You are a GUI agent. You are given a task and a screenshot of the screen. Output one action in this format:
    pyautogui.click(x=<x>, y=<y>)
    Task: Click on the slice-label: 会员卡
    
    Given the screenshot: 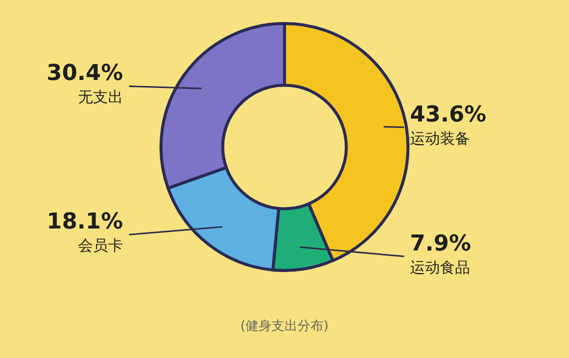 What is the action you would take?
    pyautogui.click(x=100, y=245)
    